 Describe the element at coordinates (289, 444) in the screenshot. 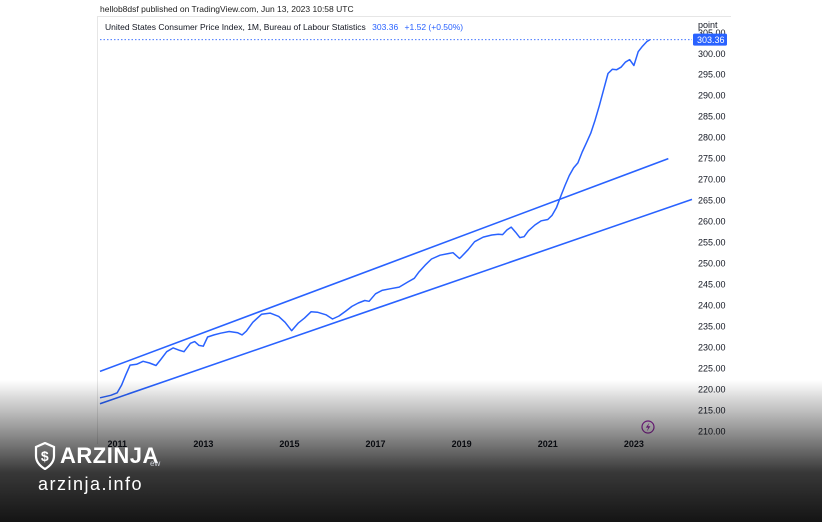

I see `x-tick-label: 2015` at that location.